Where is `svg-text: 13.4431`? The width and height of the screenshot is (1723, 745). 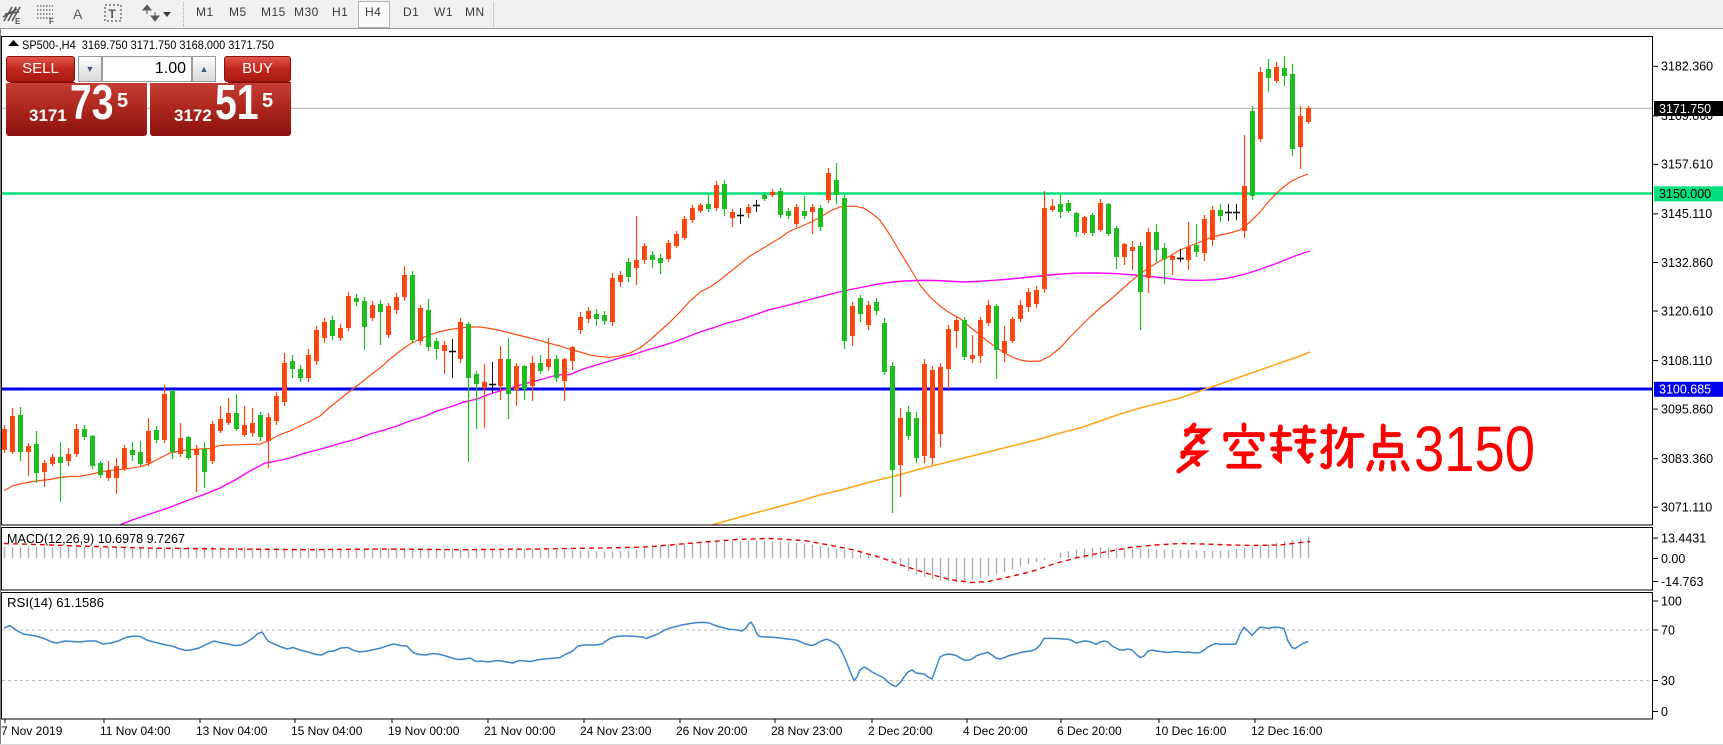
svg-text: 13.4431 is located at coordinates (1683, 538).